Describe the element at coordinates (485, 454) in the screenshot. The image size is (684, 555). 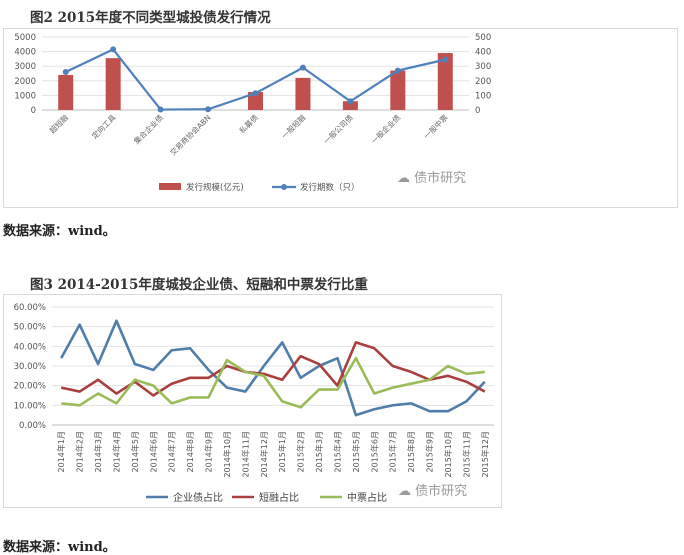
I see `x-tick-label: 2015年12月` at that location.